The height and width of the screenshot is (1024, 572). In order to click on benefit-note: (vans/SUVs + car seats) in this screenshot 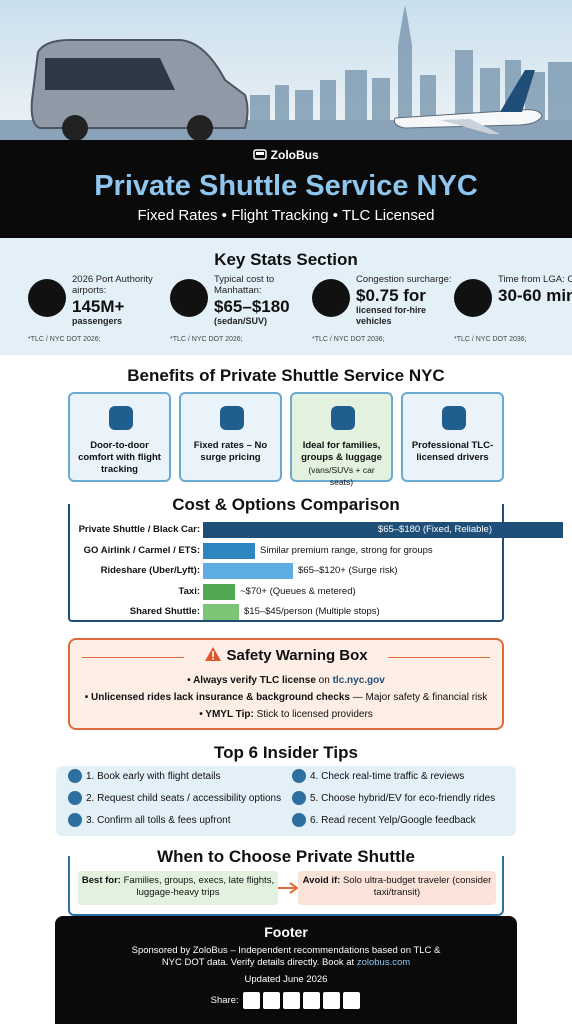, I will do `click(341, 476)`.